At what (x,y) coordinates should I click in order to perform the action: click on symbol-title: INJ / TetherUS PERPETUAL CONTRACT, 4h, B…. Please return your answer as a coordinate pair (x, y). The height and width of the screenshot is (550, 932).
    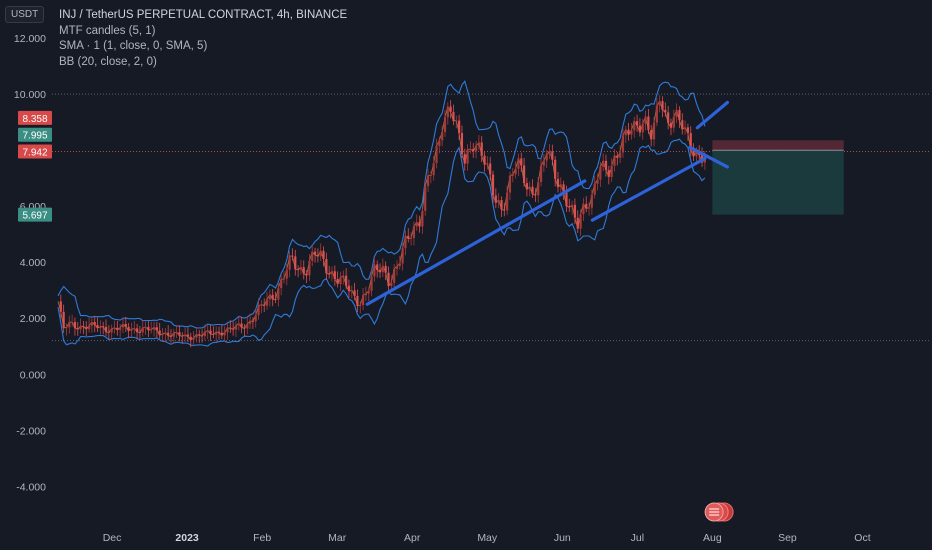
    Looking at the image, I should click on (203, 15).